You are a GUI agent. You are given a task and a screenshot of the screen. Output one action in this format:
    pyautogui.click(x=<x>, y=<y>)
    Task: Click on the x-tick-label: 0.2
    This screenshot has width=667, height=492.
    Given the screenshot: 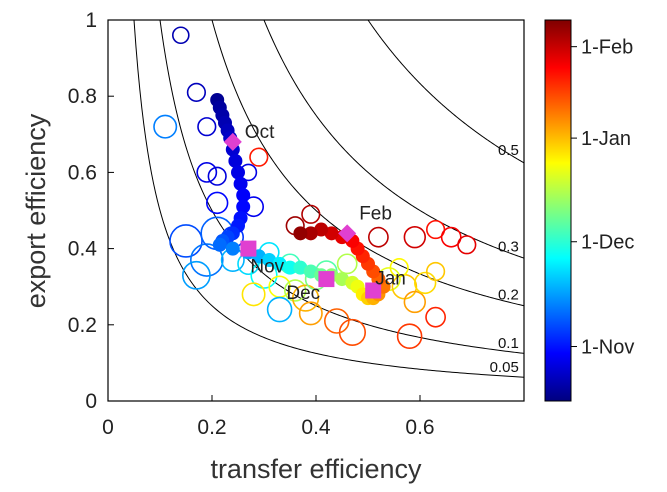 What is the action you would take?
    pyautogui.click(x=211, y=427)
    